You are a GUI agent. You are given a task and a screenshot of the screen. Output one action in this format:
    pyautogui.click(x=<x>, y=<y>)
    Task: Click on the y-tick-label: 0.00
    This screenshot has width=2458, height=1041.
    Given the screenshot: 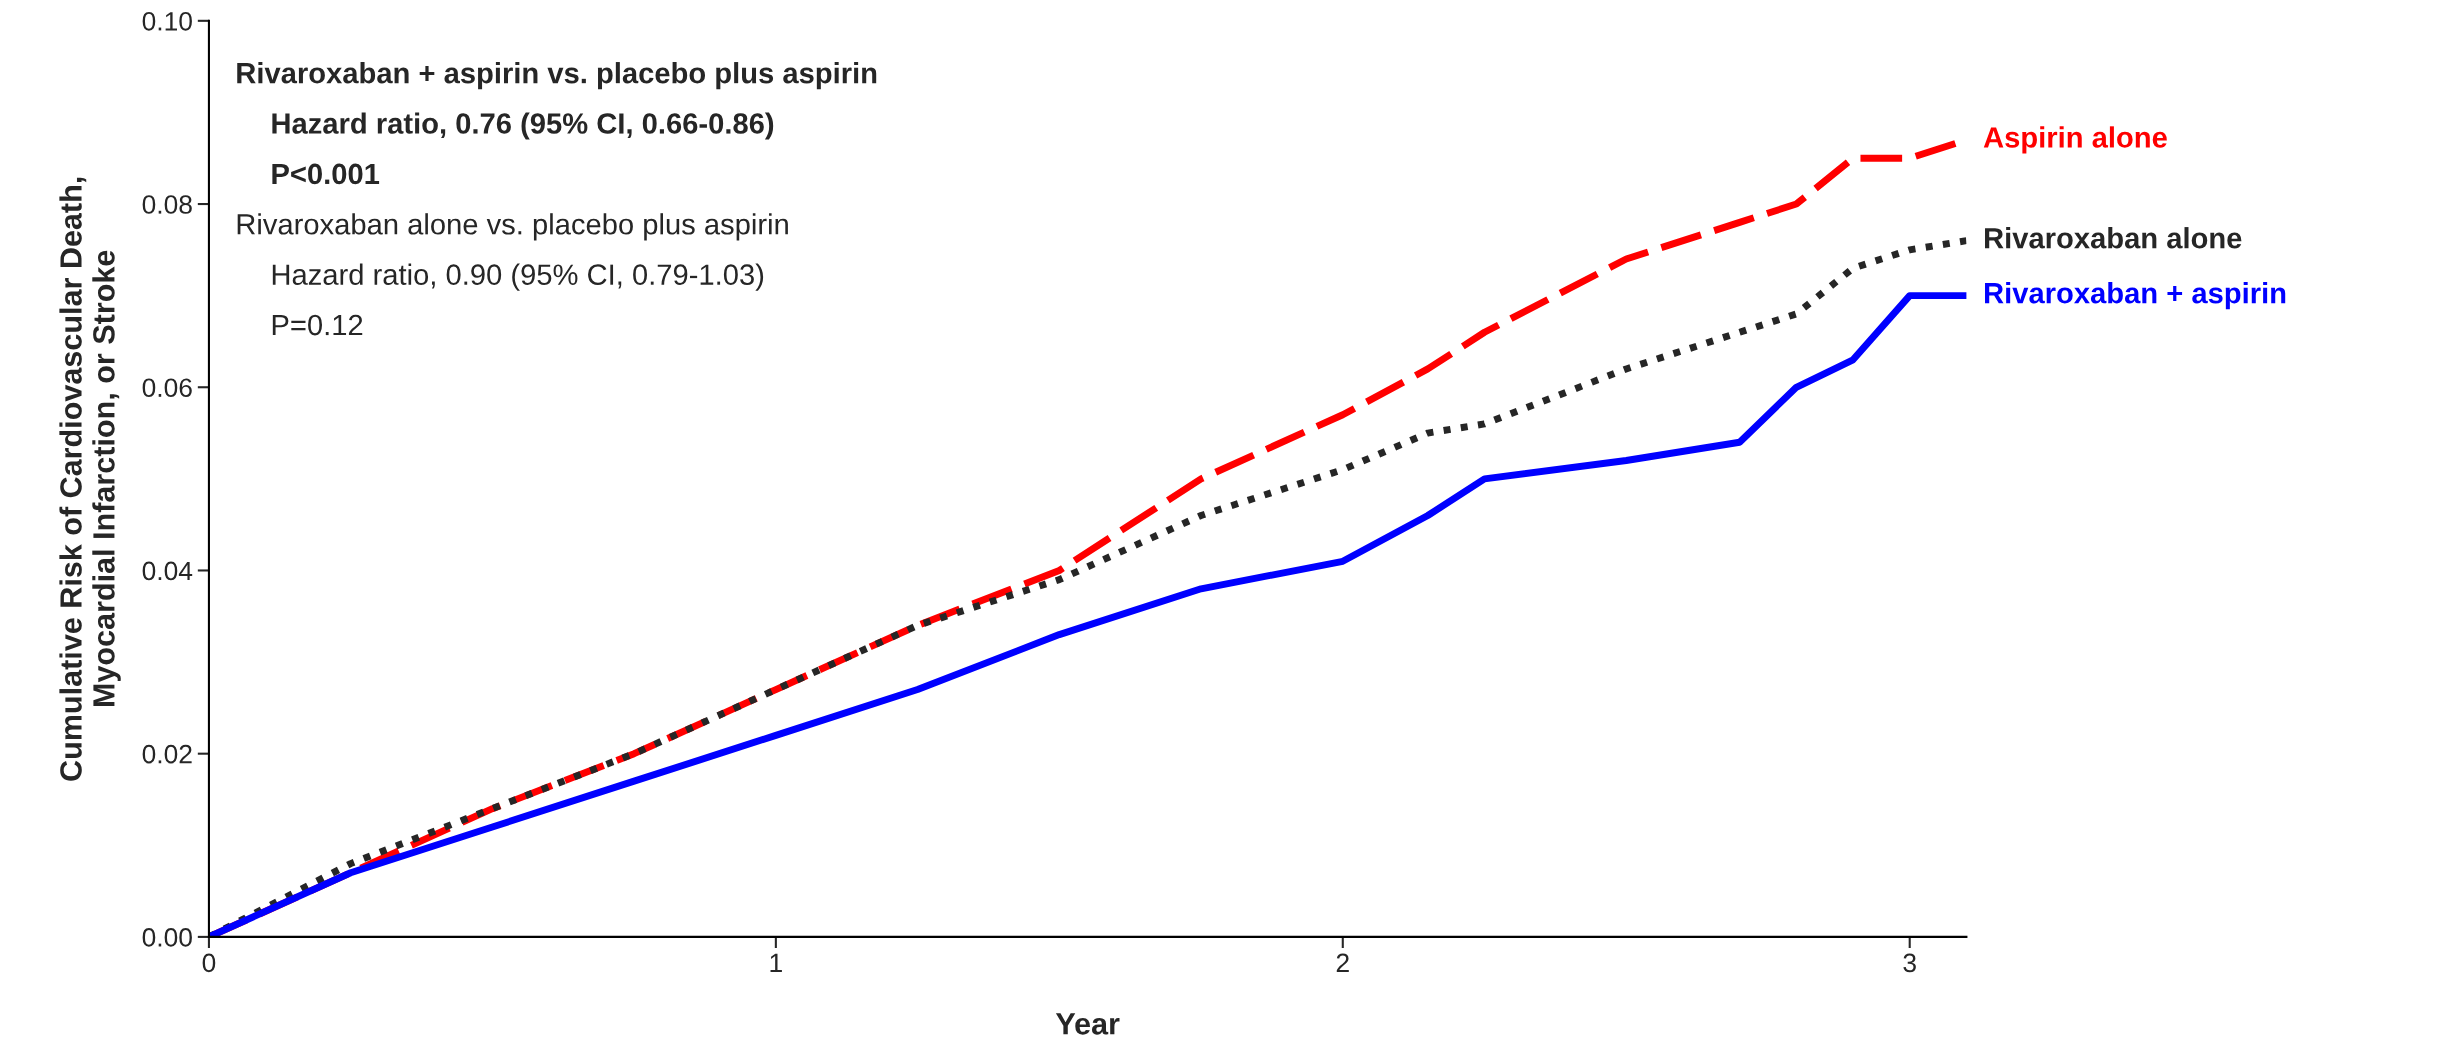 What is the action you would take?
    pyautogui.click(x=167, y=937)
    